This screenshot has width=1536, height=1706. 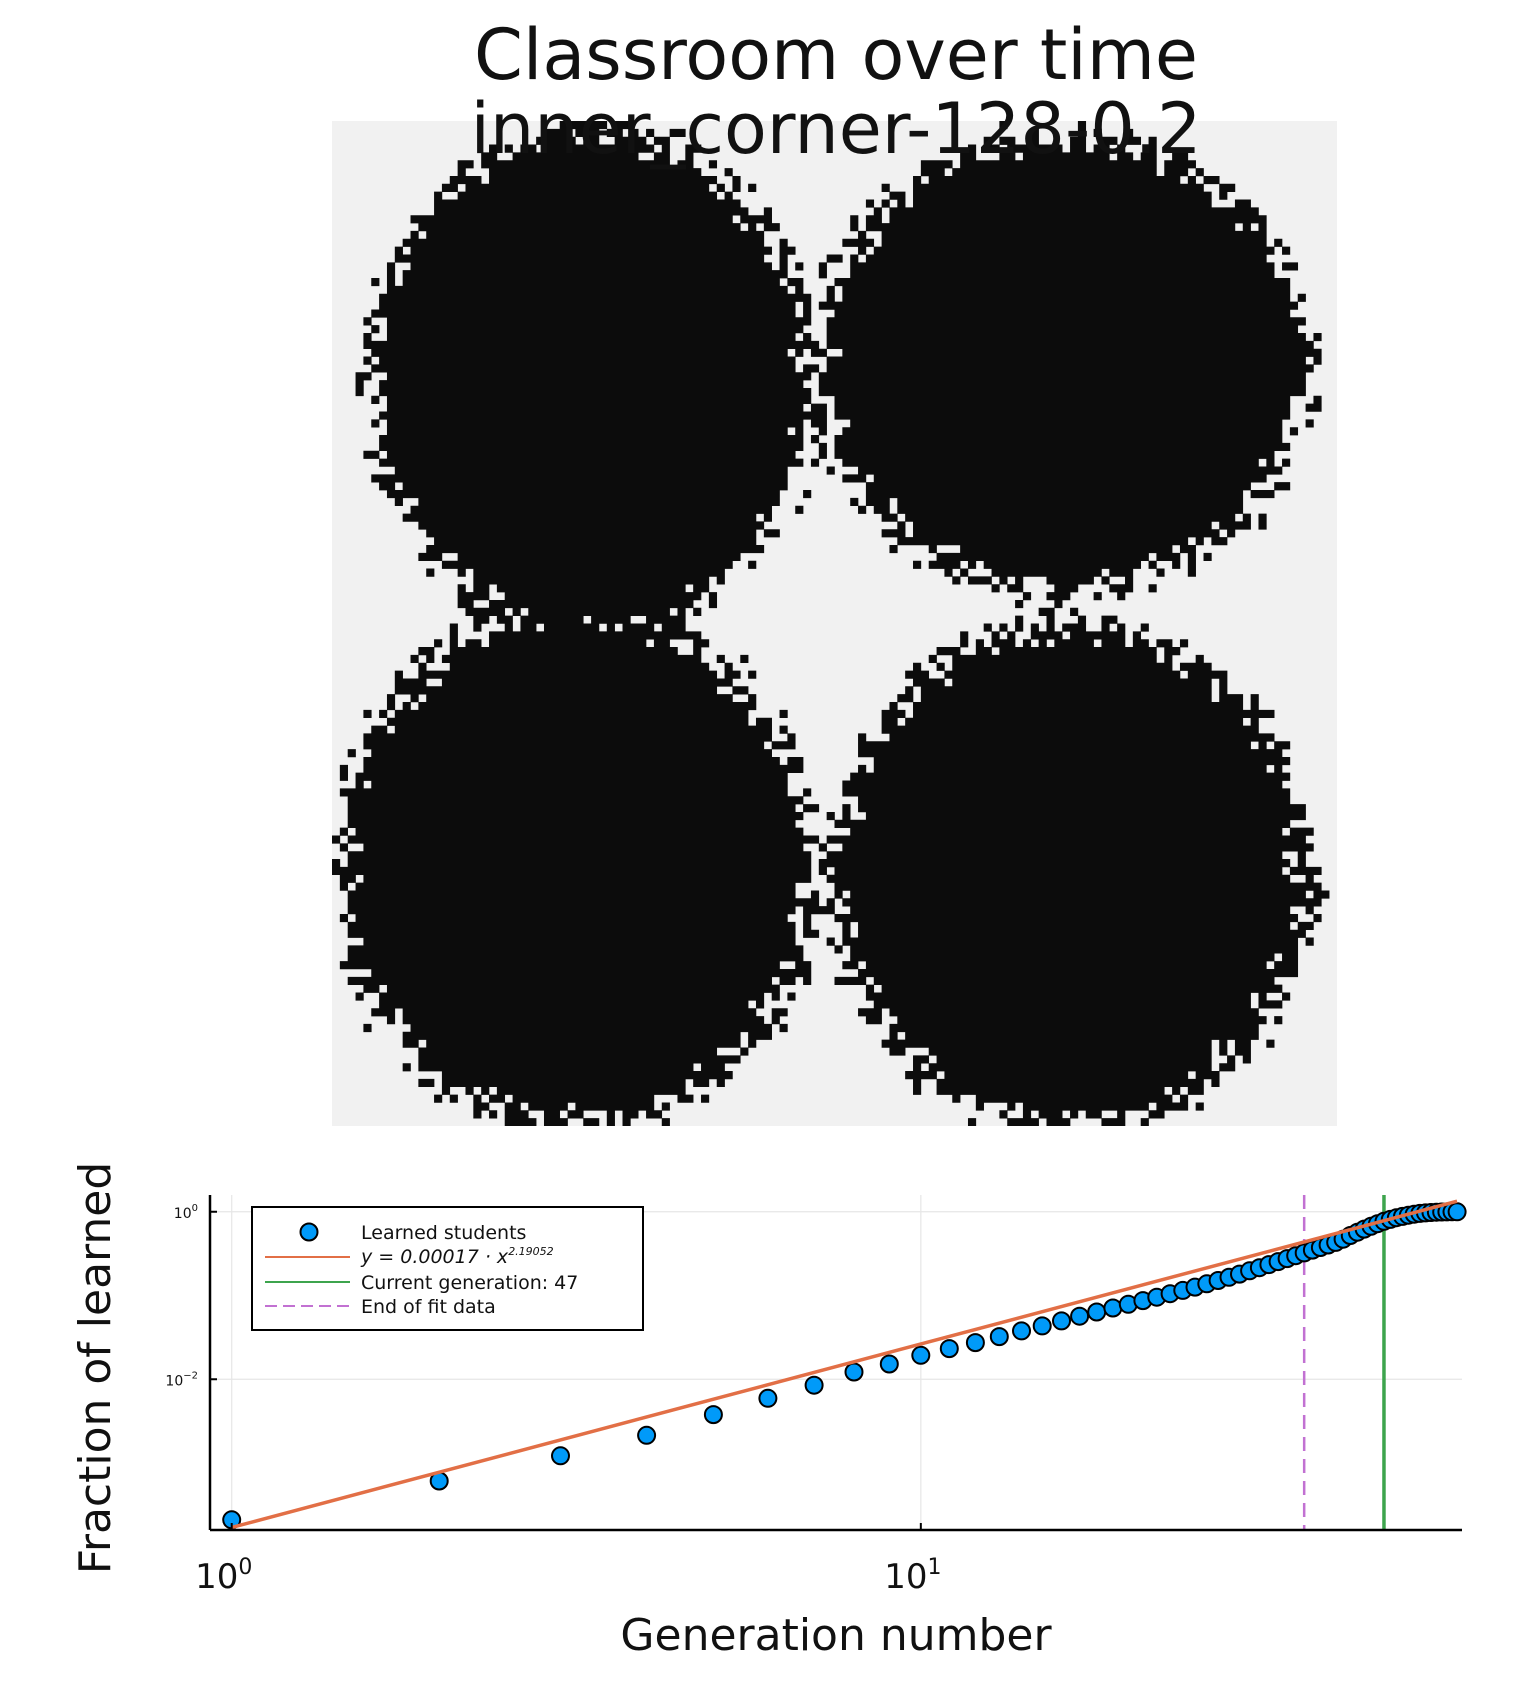 I want to click on plot-ticks: 100 101 10⁰ 10⁻², so click(x=553, y=1400).